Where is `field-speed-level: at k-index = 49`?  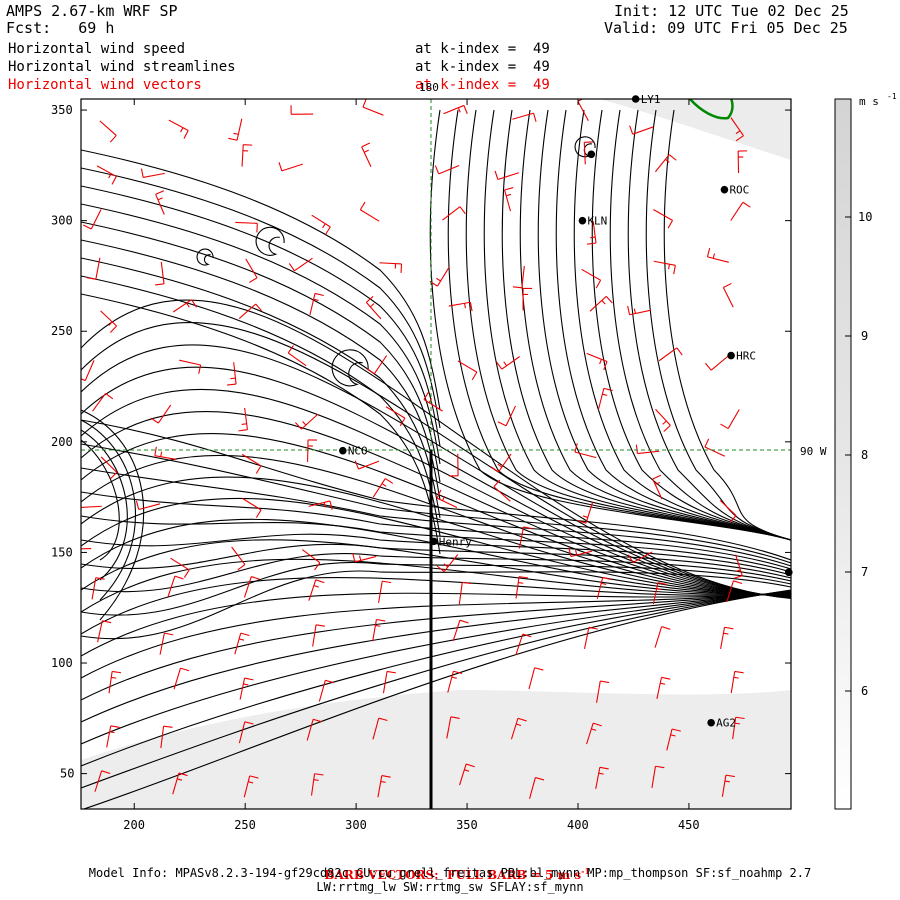
field-speed-level: at k-index = 49 is located at coordinates (482, 49).